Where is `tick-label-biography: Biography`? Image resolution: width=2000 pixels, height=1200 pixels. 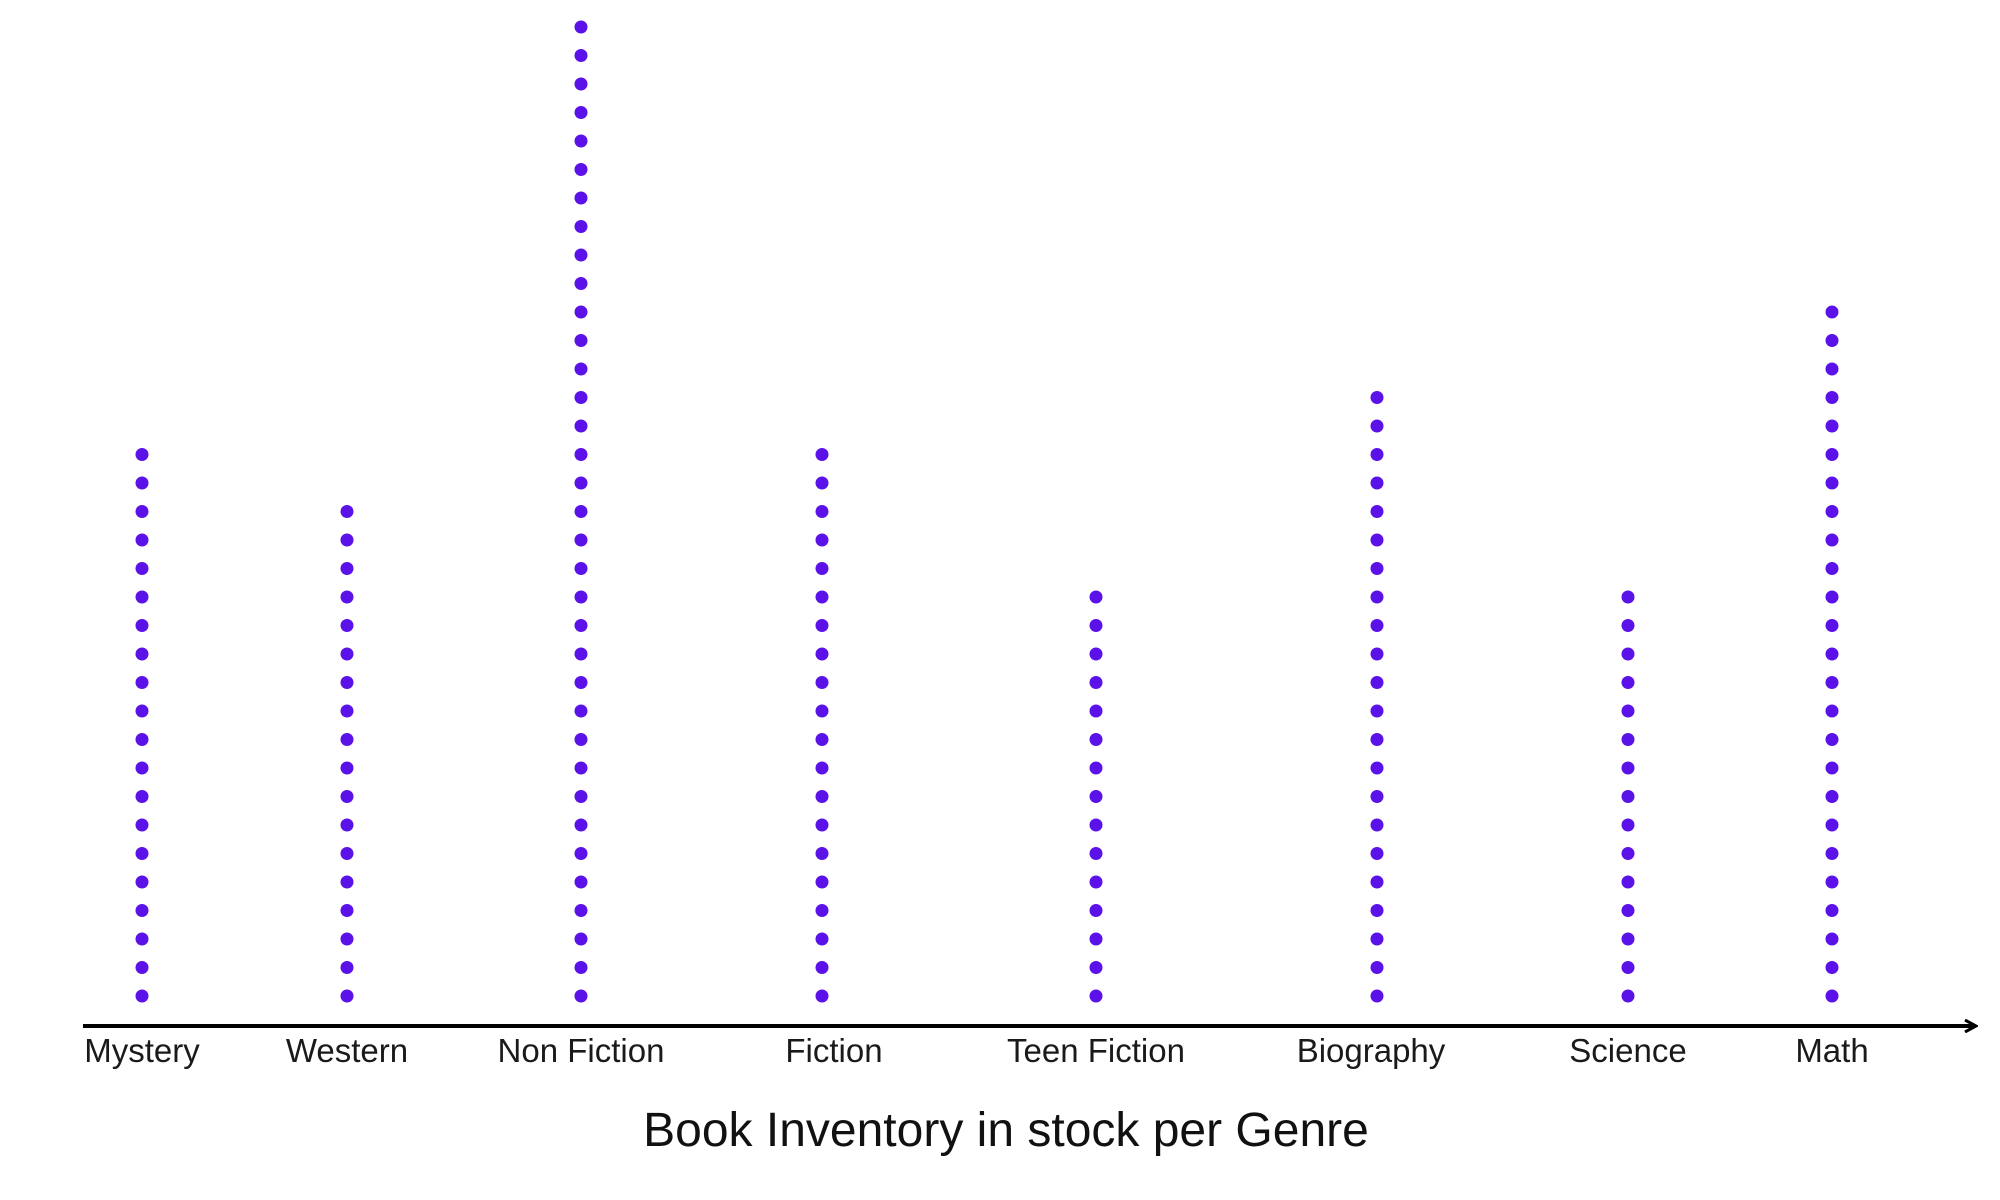
tick-label-biography: Biography is located at coordinates (1371, 1050).